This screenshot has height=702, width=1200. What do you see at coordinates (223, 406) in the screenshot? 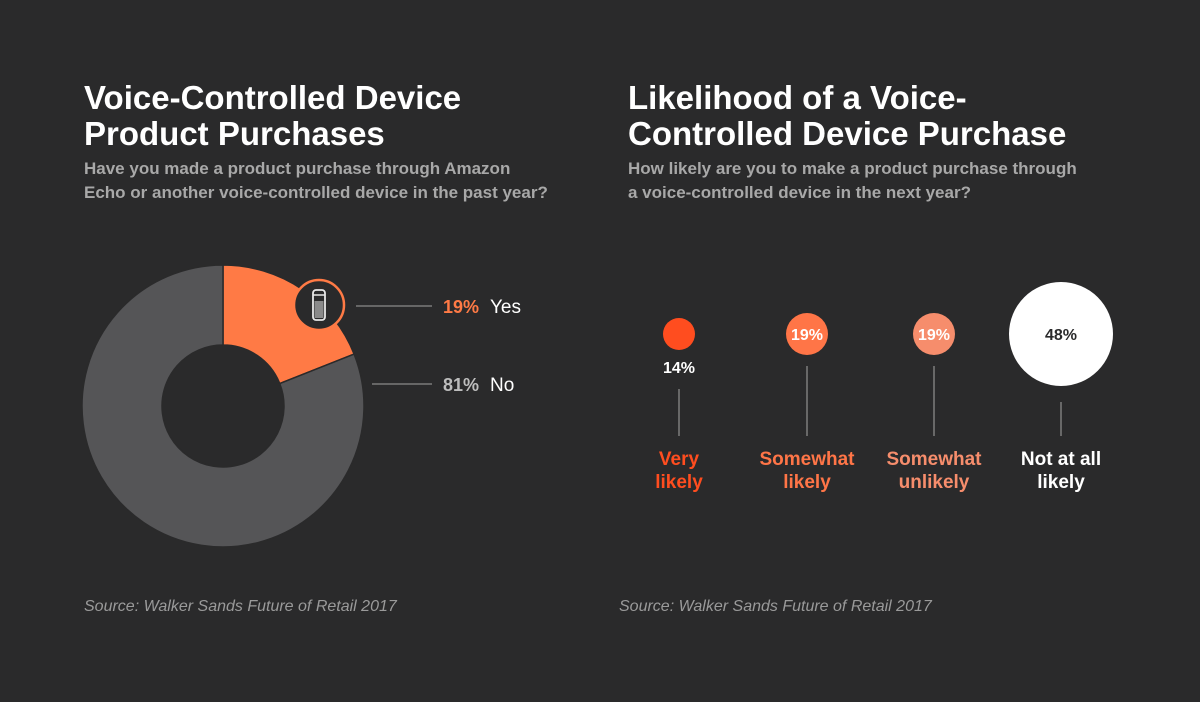
I see `donut-slice-no` at bounding box center [223, 406].